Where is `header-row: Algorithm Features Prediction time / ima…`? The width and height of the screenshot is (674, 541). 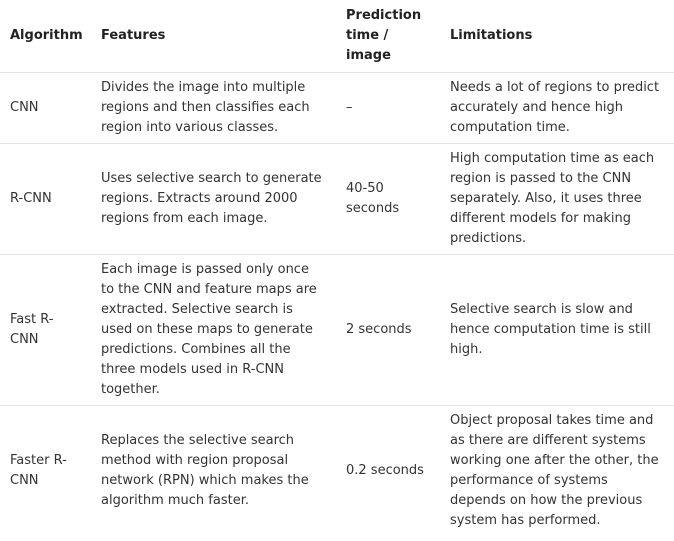
header-row: Algorithm Features Prediction time / ima… is located at coordinates (337, 36).